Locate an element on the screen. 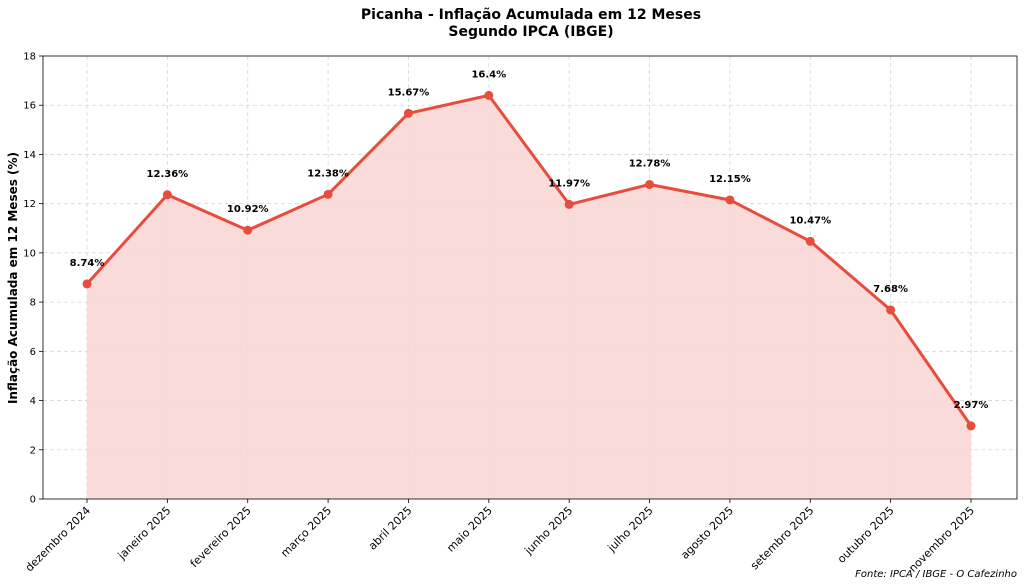 The width and height of the screenshot is (1024, 586). x-tick-label: novembro 2025 is located at coordinates (941, 539).